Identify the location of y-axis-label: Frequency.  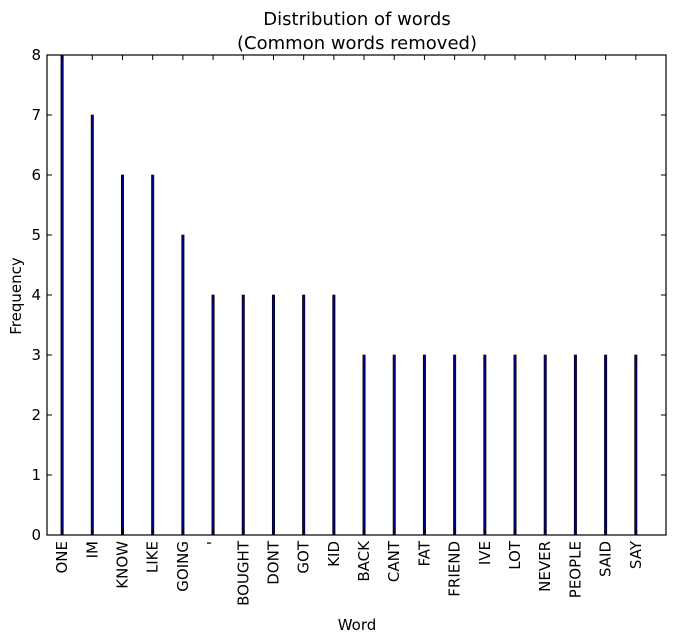
(16, 296).